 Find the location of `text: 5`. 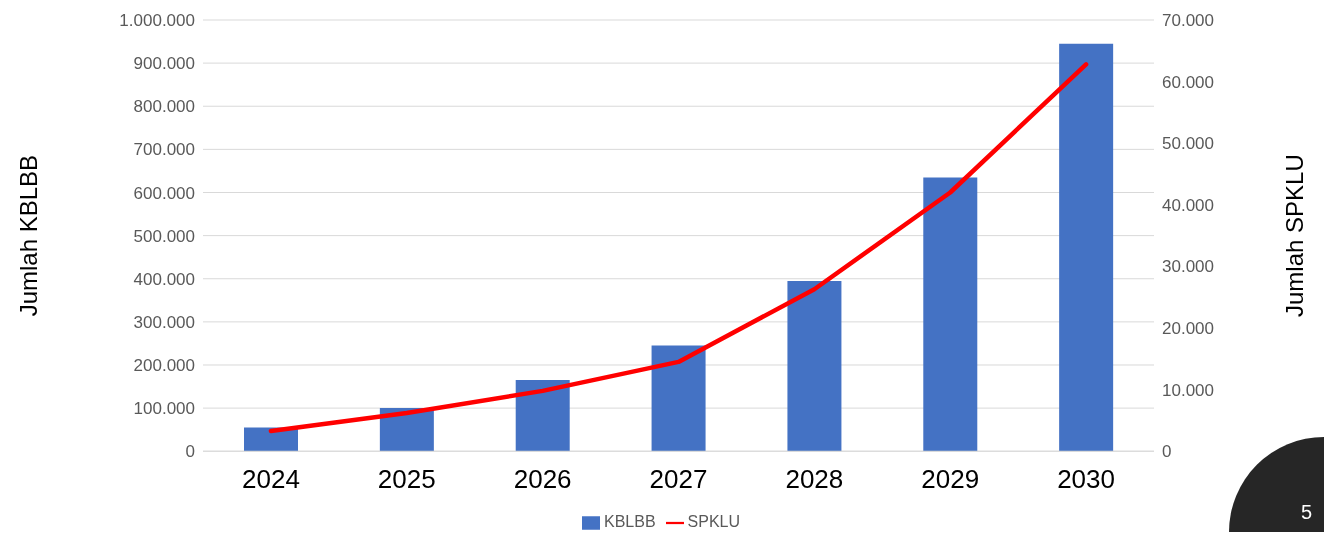

text: 5 is located at coordinates (1306, 512).